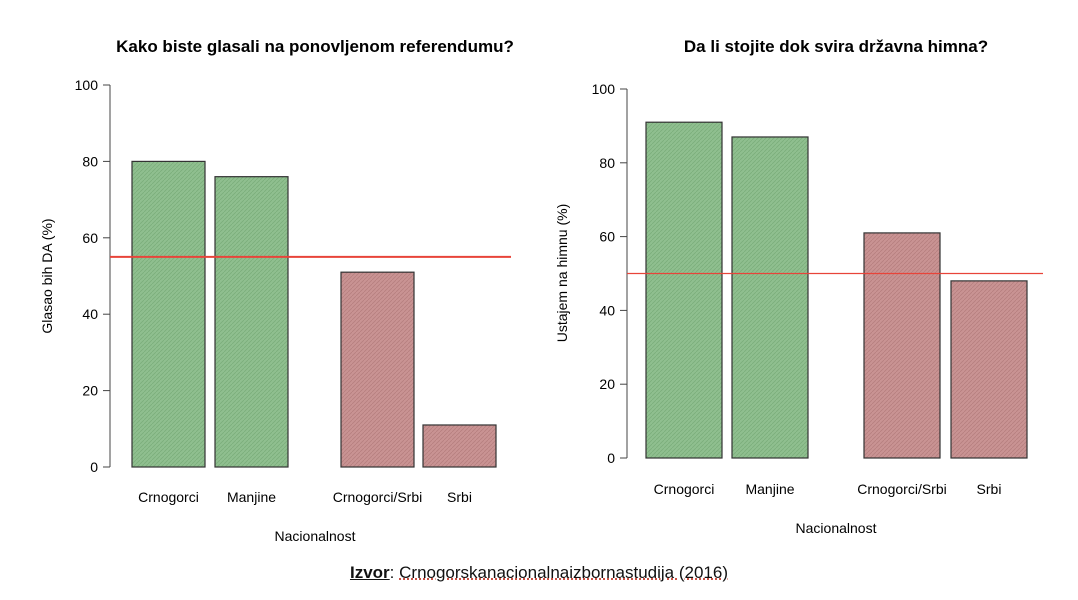 The image size is (1078, 600). Describe the element at coordinates (562, 273) in the screenshot. I see `y-axis-label: Ustajem na himnu (%)` at that location.